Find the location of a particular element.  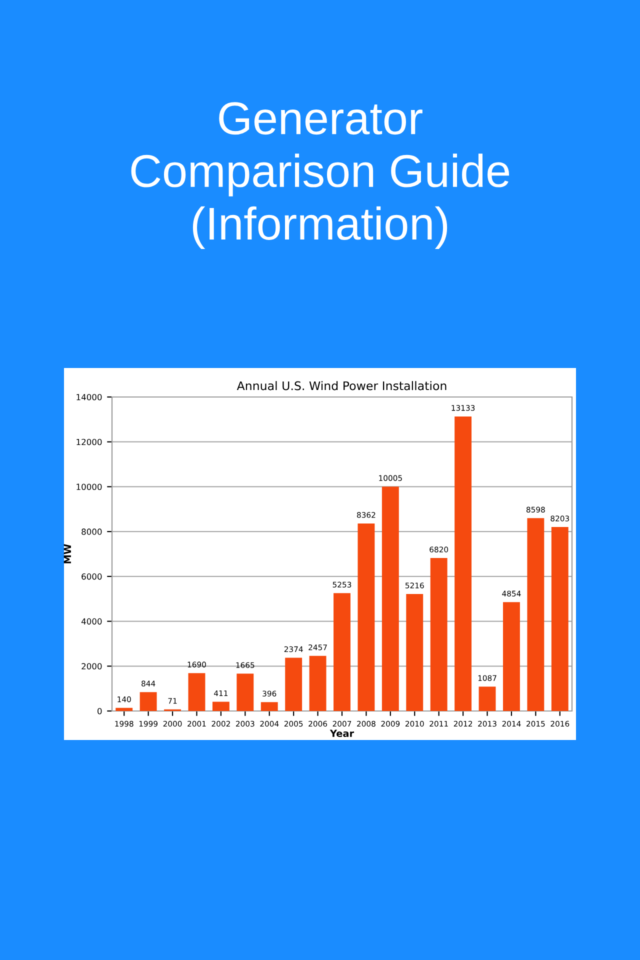

chart-title: Generator Comparison Guide (Information) is located at coordinates (320, 176).